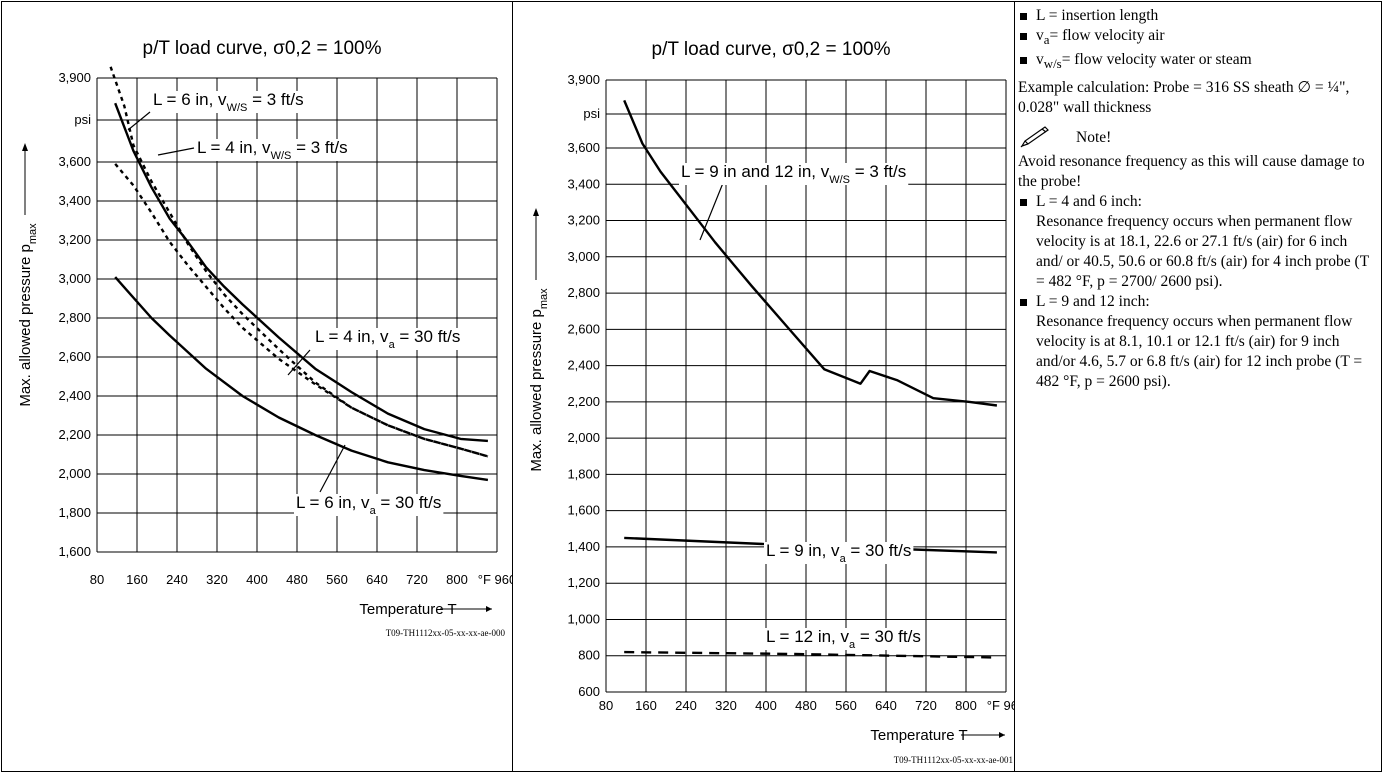  I want to click on annotation-label: L = 12 in, va = 30 ft/s, so click(843, 639).